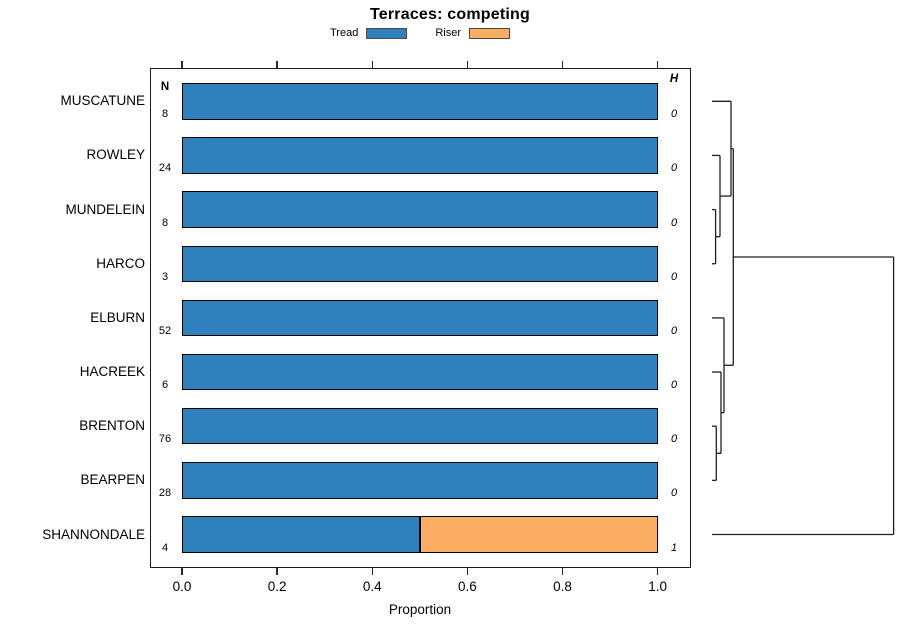  Describe the element at coordinates (420, 33) in the screenshot. I see `legend: Tread Riser` at that location.